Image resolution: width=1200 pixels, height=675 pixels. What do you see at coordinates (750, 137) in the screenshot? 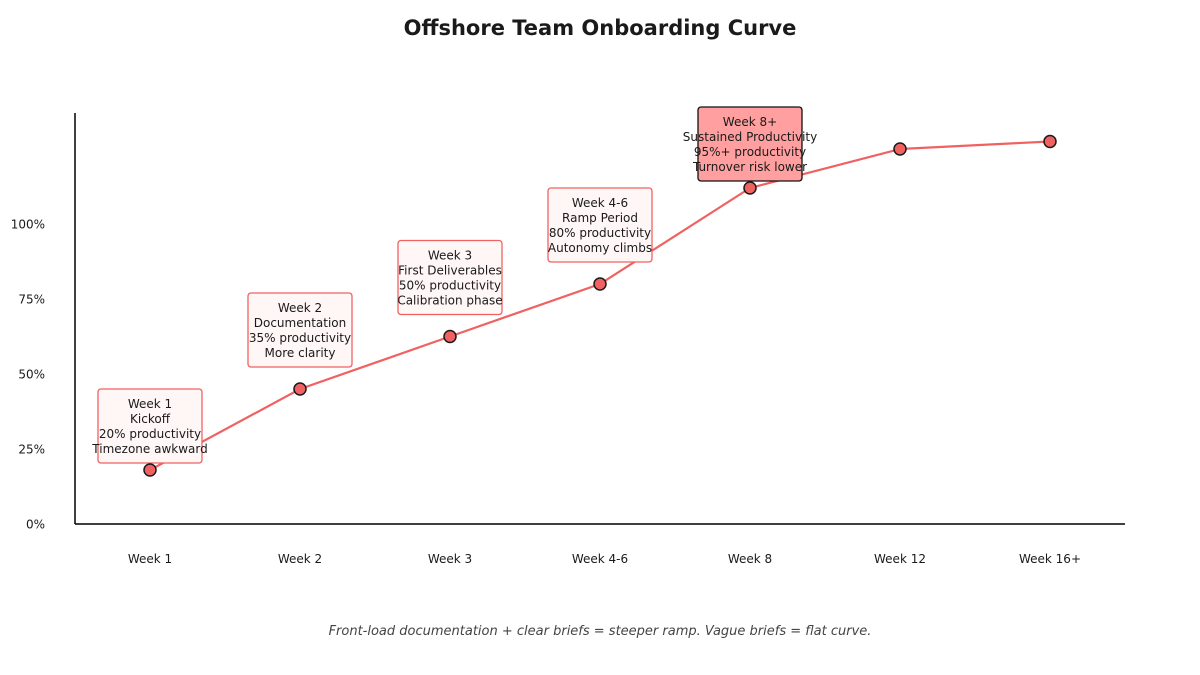
I see `annotation-text: Sustained Productivity` at bounding box center [750, 137].